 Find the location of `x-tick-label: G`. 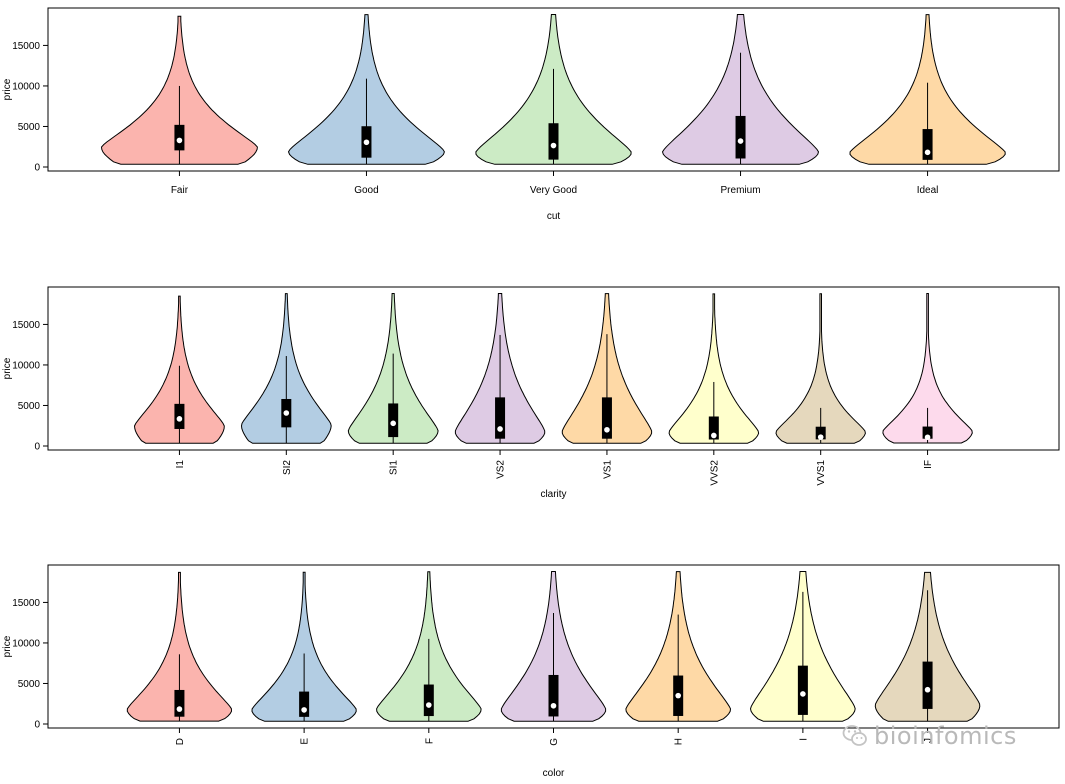

x-tick-label: G is located at coordinates (554, 742).